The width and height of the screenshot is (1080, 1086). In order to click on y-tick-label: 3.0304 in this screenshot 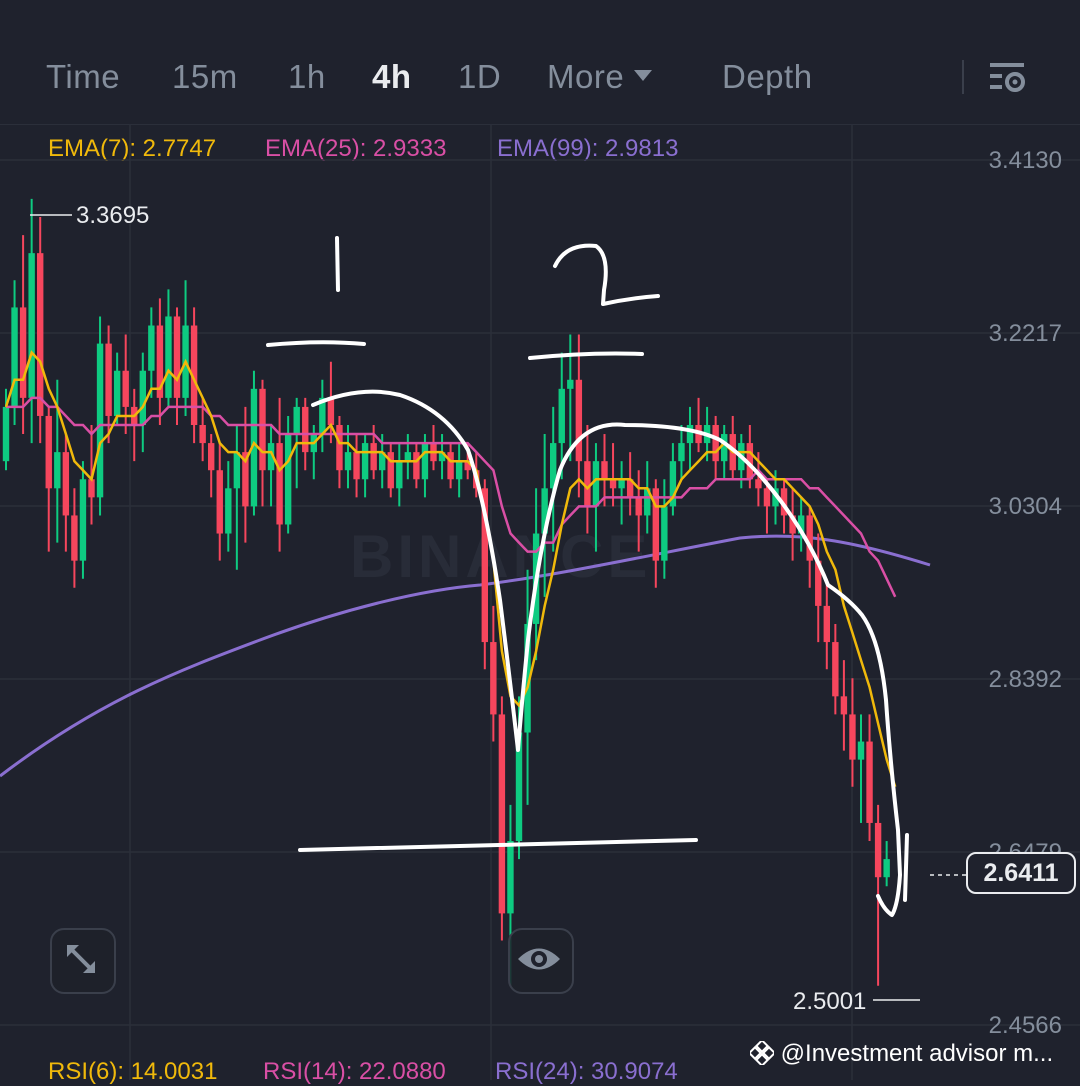, I will do `click(1025, 506)`.